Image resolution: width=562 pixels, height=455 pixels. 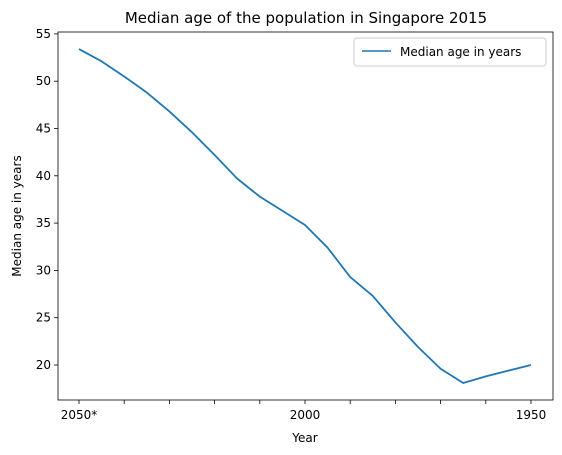 I want to click on y-tick-label: 35, so click(x=43, y=223).